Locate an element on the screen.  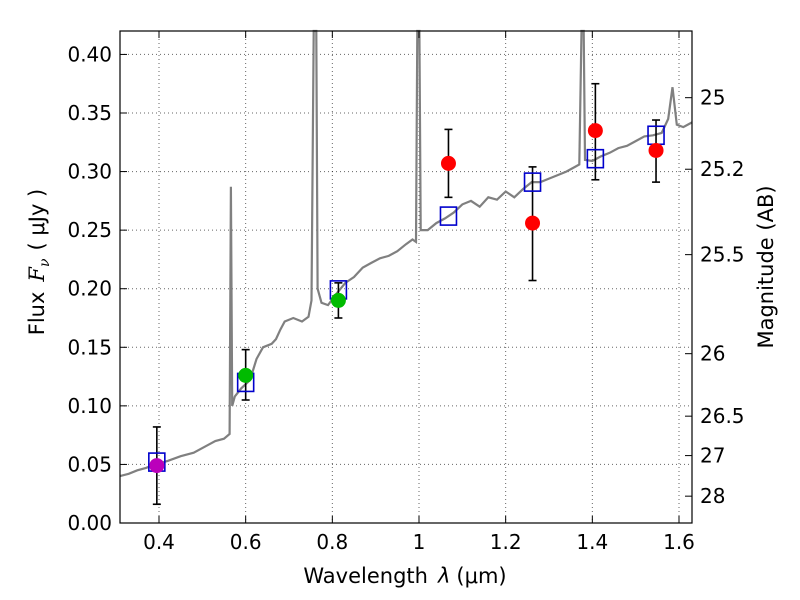
x-tick-label: 1.6 is located at coordinates (679, 542).